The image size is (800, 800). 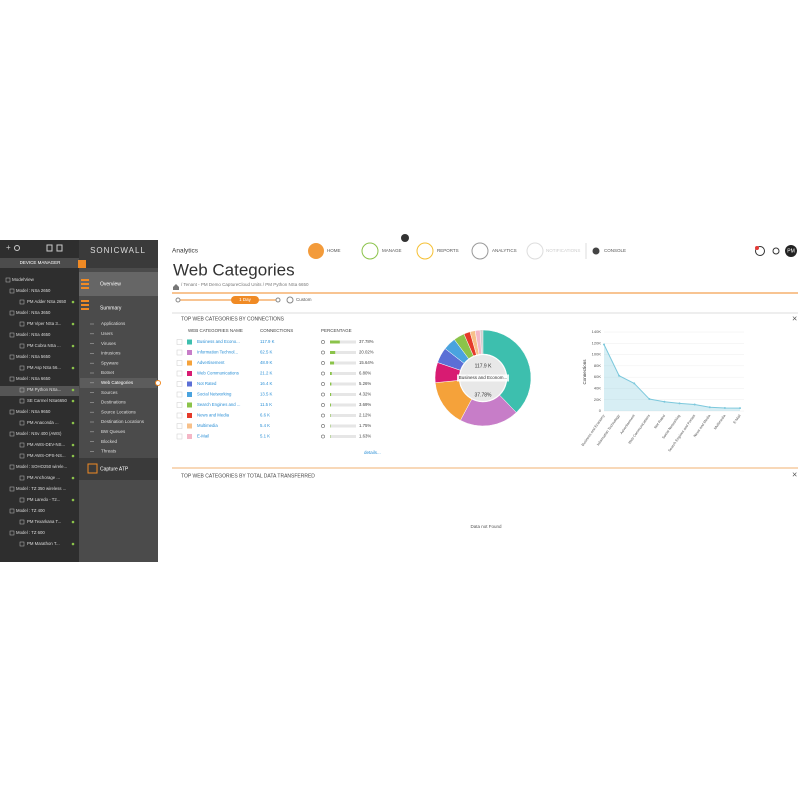 I want to click on category-name: Multimedia, so click(x=207, y=425).